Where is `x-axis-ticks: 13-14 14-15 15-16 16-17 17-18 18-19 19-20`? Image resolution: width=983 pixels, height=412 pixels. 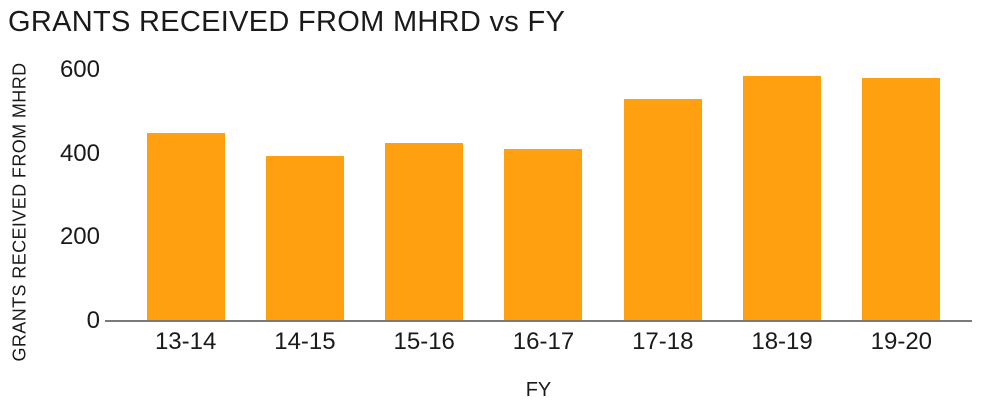 x-axis-ticks: 13-14 14-15 15-16 16-17 17-18 18-19 19-20 is located at coordinates (543, 342).